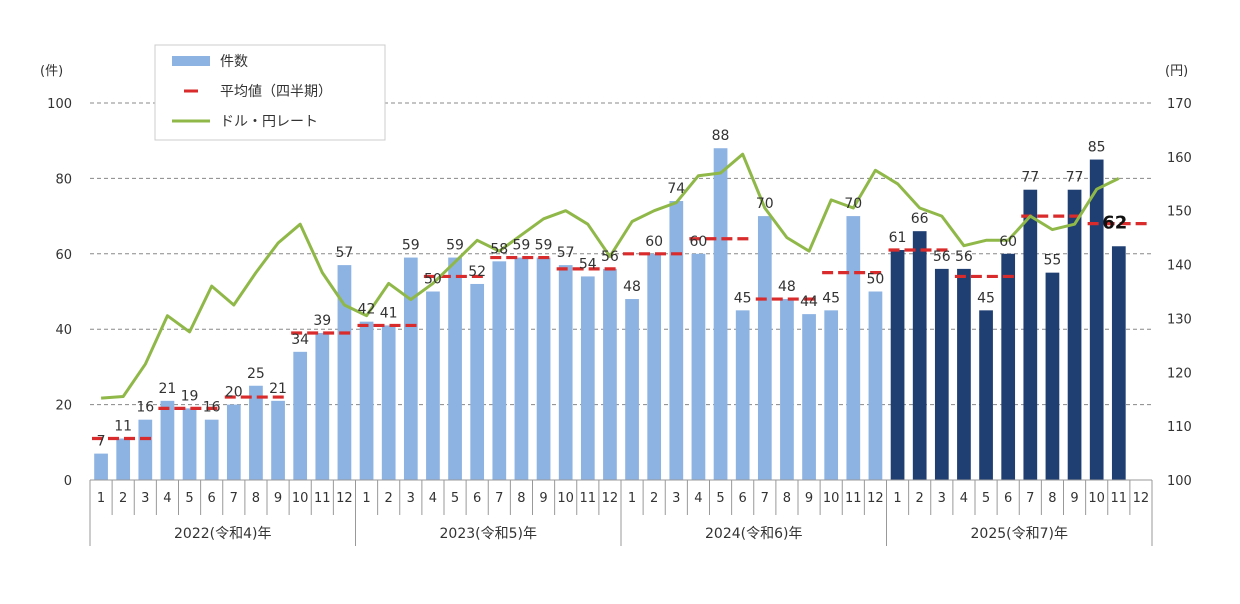 The image size is (1240, 604). Describe the element at coordinates (1179, 319) in the screenshot. I see `right-axis-tick-label: 130` at that location.